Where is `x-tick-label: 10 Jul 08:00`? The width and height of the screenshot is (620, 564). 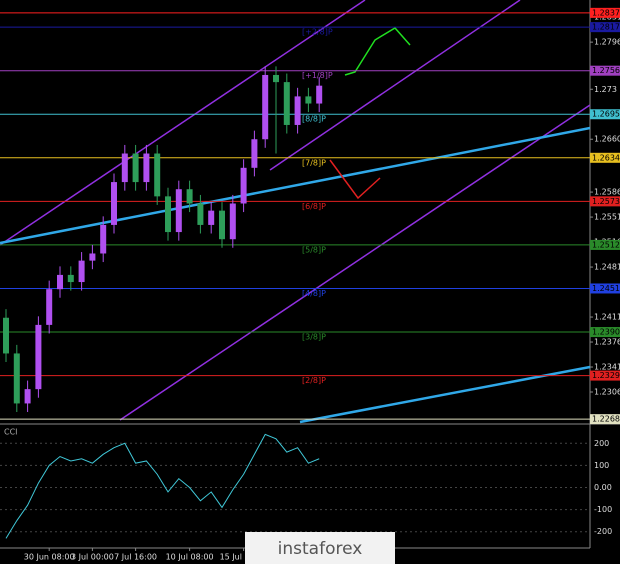 x-tick-label: 10 Jul 08:00 is located at coordinates (190, 557).